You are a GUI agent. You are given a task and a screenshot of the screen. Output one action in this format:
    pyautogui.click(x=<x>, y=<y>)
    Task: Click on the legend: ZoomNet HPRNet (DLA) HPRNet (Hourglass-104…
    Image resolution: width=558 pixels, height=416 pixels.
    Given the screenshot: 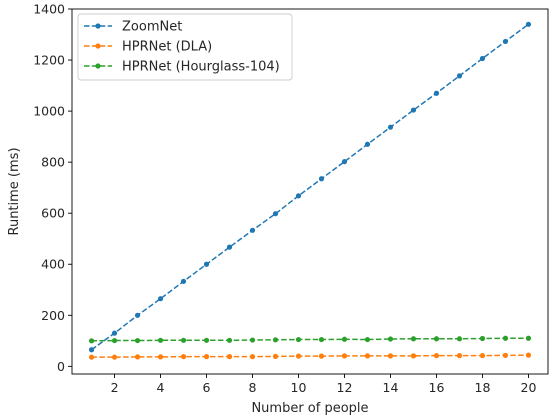 What is the action you would take?
    pyautogui.click(x=185, y=47)
    